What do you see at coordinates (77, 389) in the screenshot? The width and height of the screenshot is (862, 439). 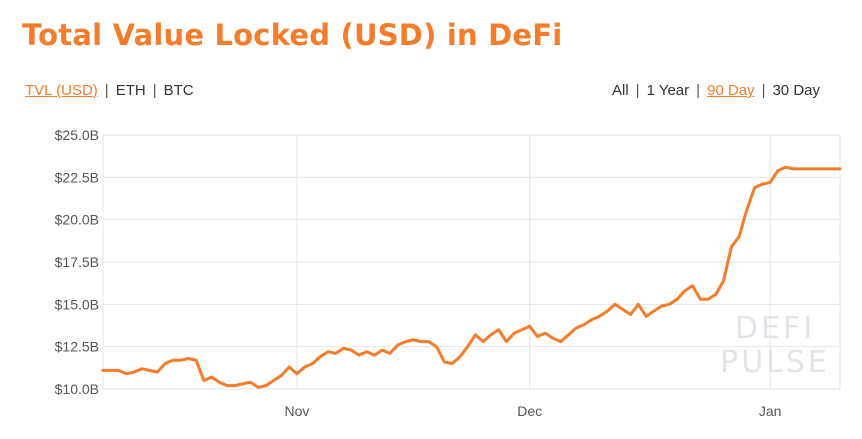 I see `y-tick-label: $10.0B` at bounding box center [77, 389].